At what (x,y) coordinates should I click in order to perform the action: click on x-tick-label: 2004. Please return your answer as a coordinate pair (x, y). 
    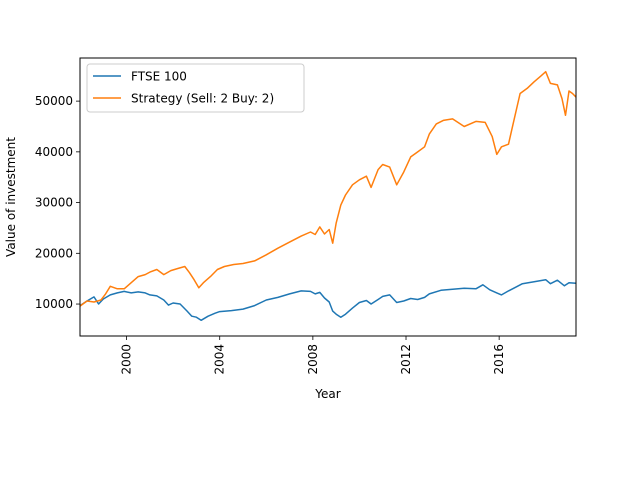
    Looking at the image, I should click on (220, 359).